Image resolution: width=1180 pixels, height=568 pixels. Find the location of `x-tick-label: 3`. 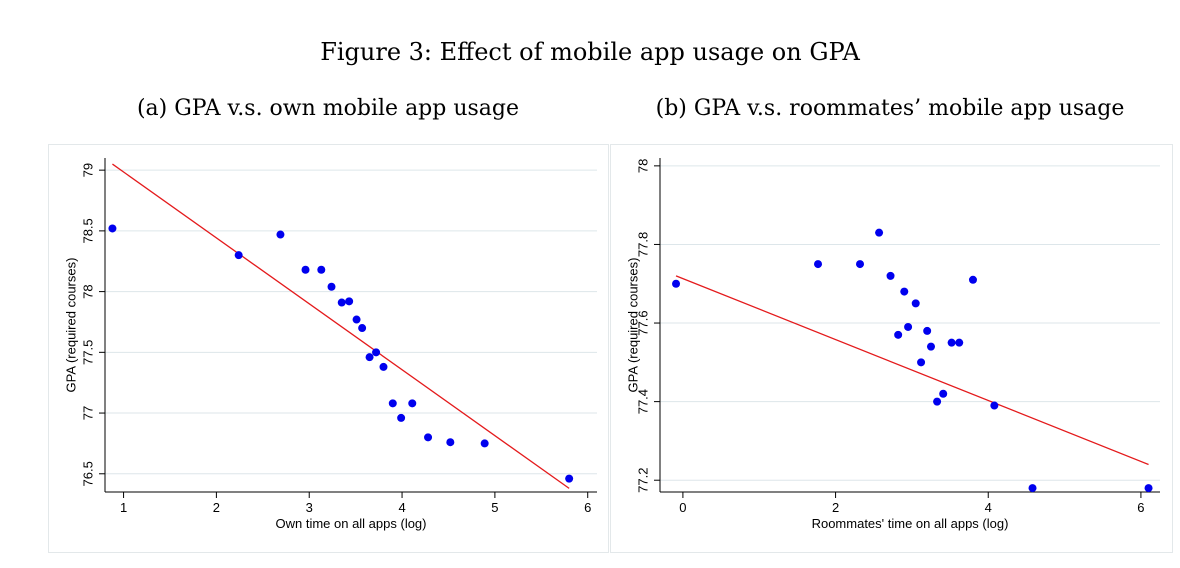

x-tick-label: 3 is located at coordinates (309, 507).